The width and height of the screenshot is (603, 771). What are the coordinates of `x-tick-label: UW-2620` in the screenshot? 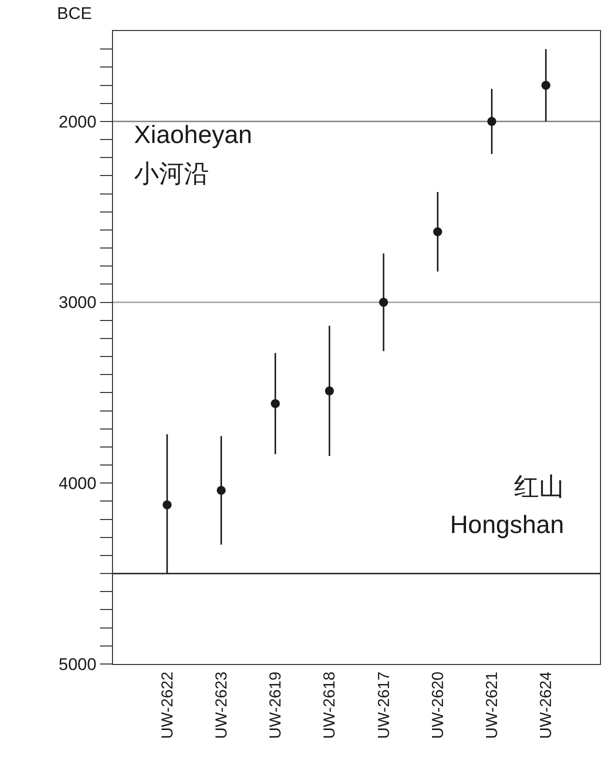 It's located at (438, 705).